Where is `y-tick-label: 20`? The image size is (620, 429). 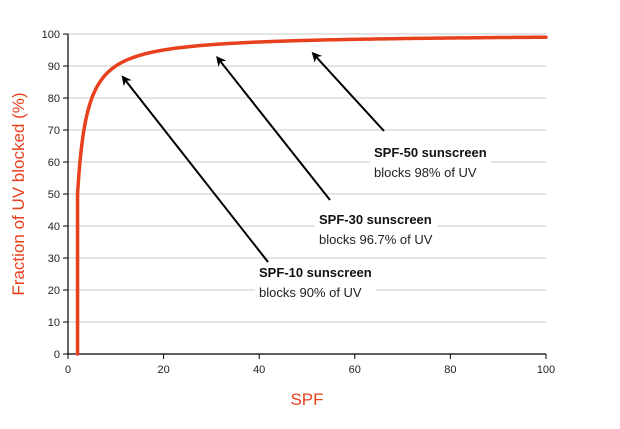 y-tick-label: 20 is located at coordinates (54, 291).